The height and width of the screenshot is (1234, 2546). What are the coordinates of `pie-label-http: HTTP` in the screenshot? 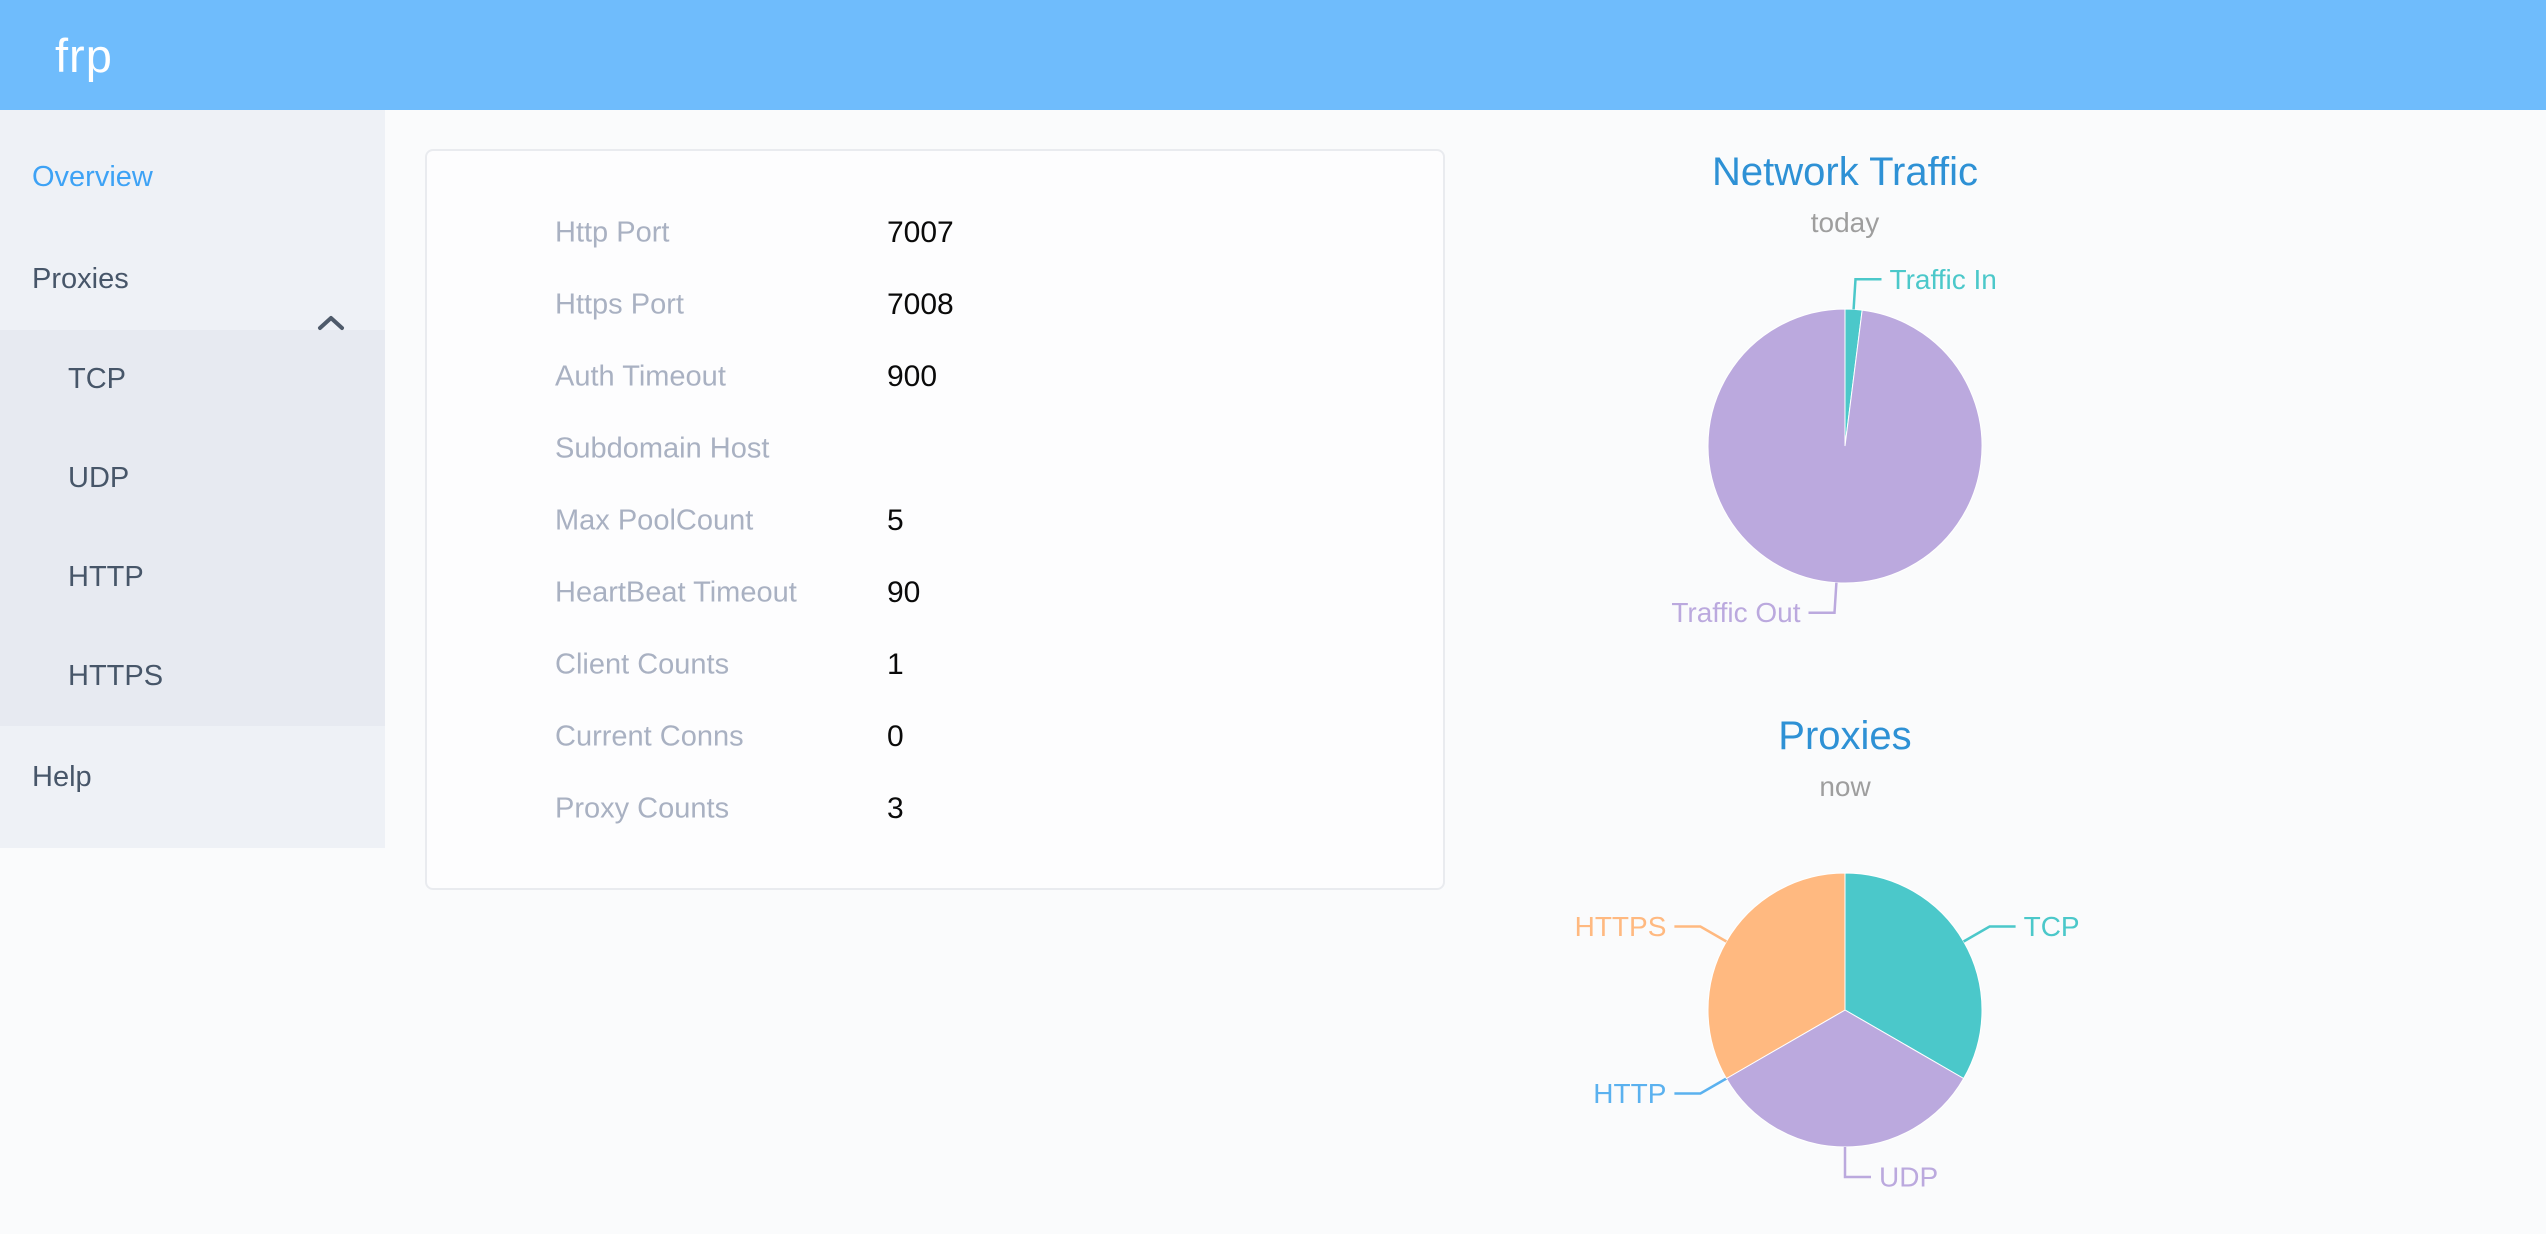 It's located at (1629, 1093).